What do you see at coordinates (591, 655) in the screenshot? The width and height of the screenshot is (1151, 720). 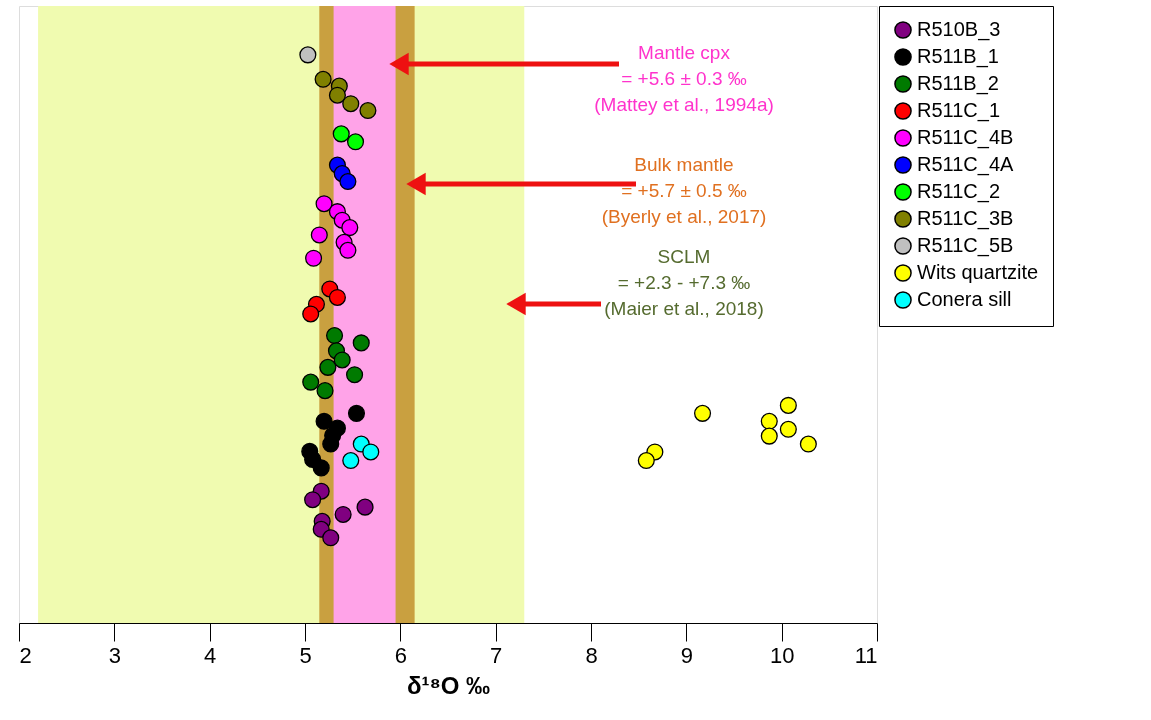 I see `x-tick-label: 8` at bounding box center [591, 655].